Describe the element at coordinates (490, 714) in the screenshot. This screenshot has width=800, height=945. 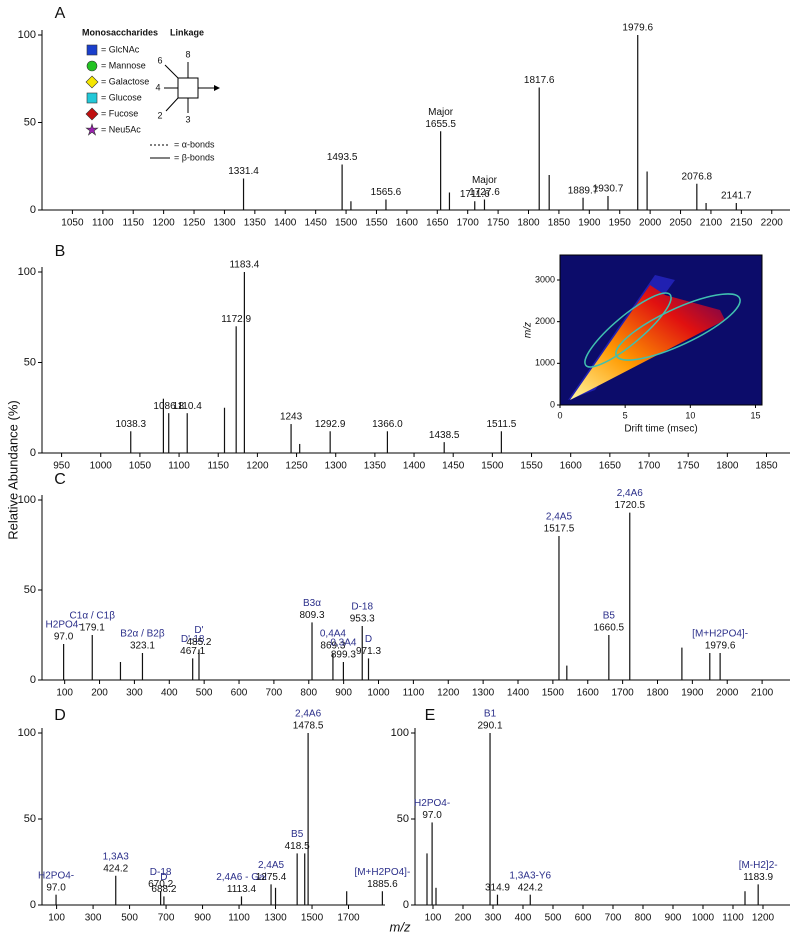
I see `peak-name: B1` at that location.